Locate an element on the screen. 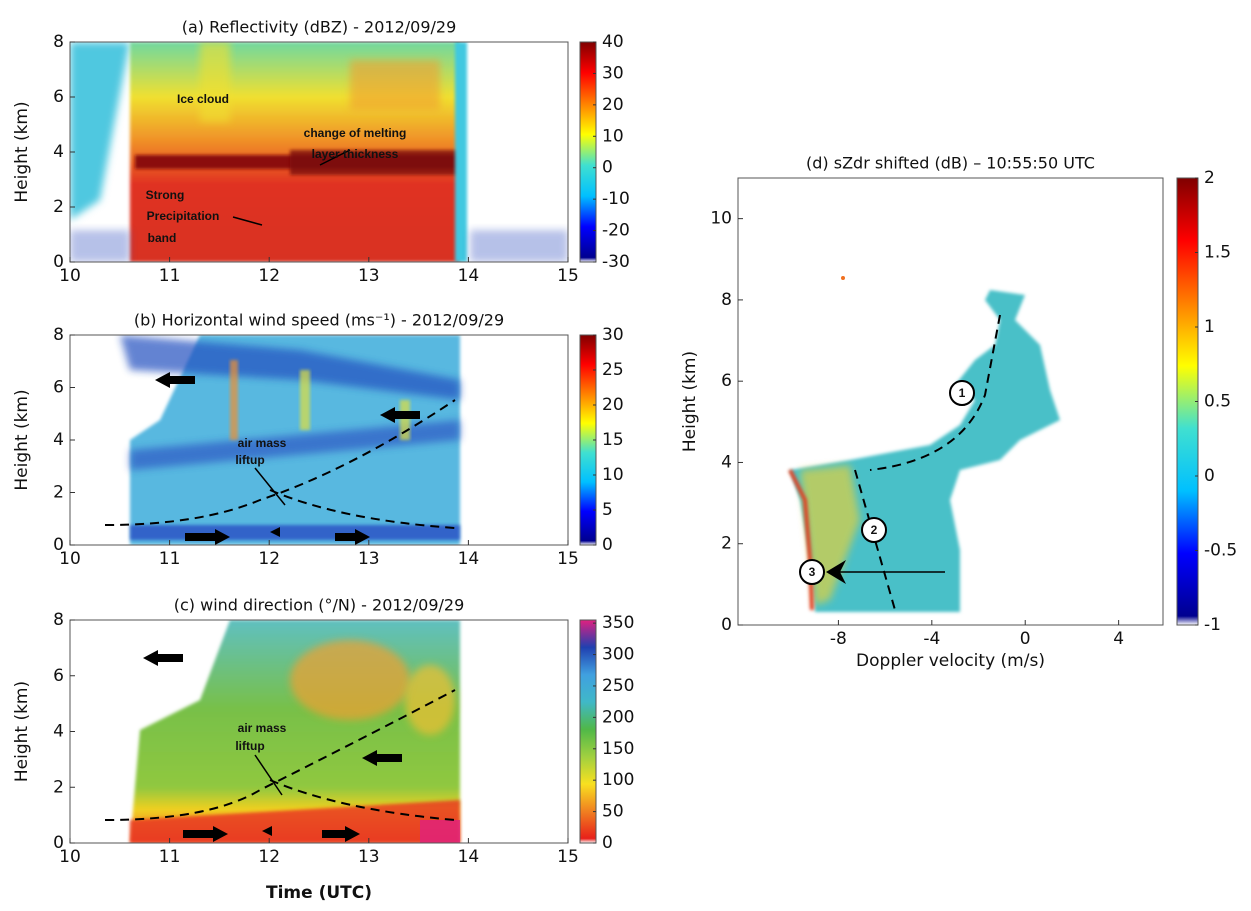 This screenshot has width=1251, height=911. colorbar-tick-label: 100 is located at coordinates (618, 780).